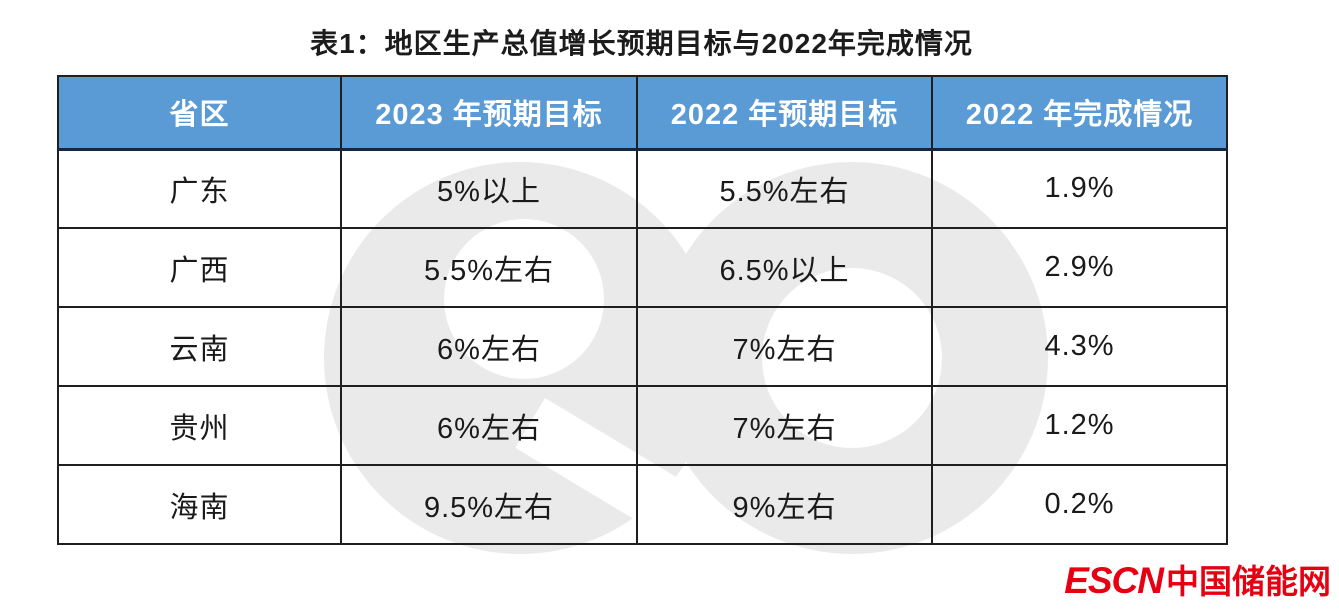 The height and width of the screenshot is (611, 1339). What do you see at coordinates (489, 113) in the screenshot?
I see `header-2023-target: 2023 年预期目标` at bounding box center [489, 113].